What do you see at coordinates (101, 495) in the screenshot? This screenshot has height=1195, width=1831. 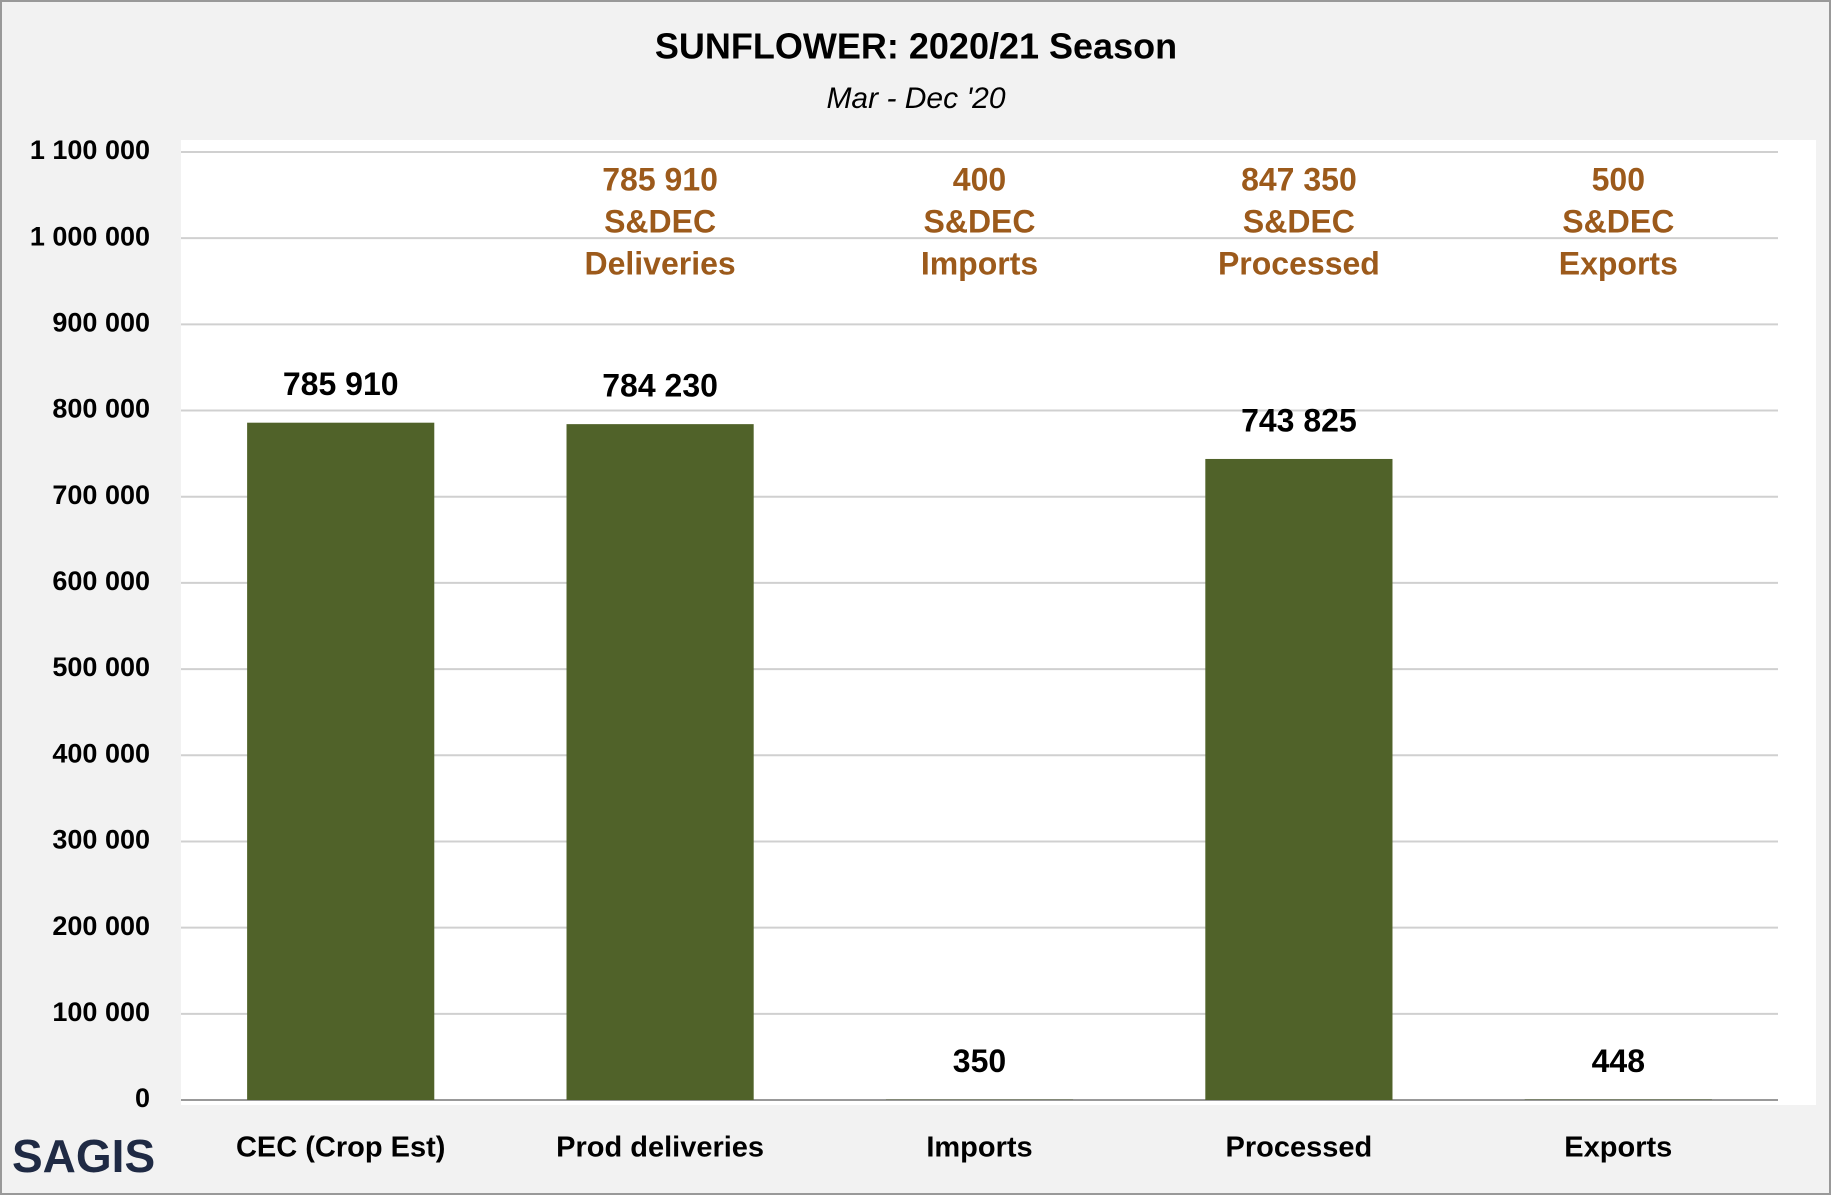 I see `y-tick-label: 700 000` at bounding box center [101, 495].